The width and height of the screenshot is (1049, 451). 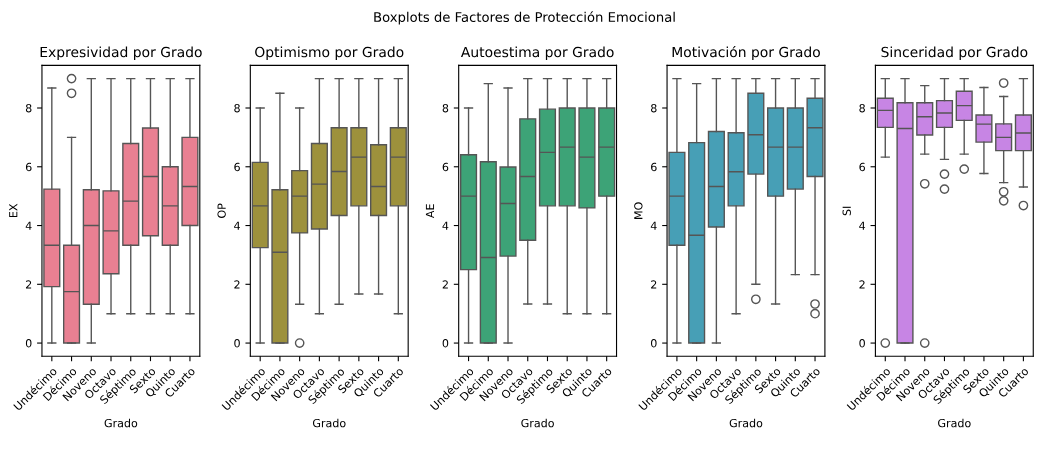 I want to click on chart-title: Expresividad por Grado, so click(x=121, y=53).